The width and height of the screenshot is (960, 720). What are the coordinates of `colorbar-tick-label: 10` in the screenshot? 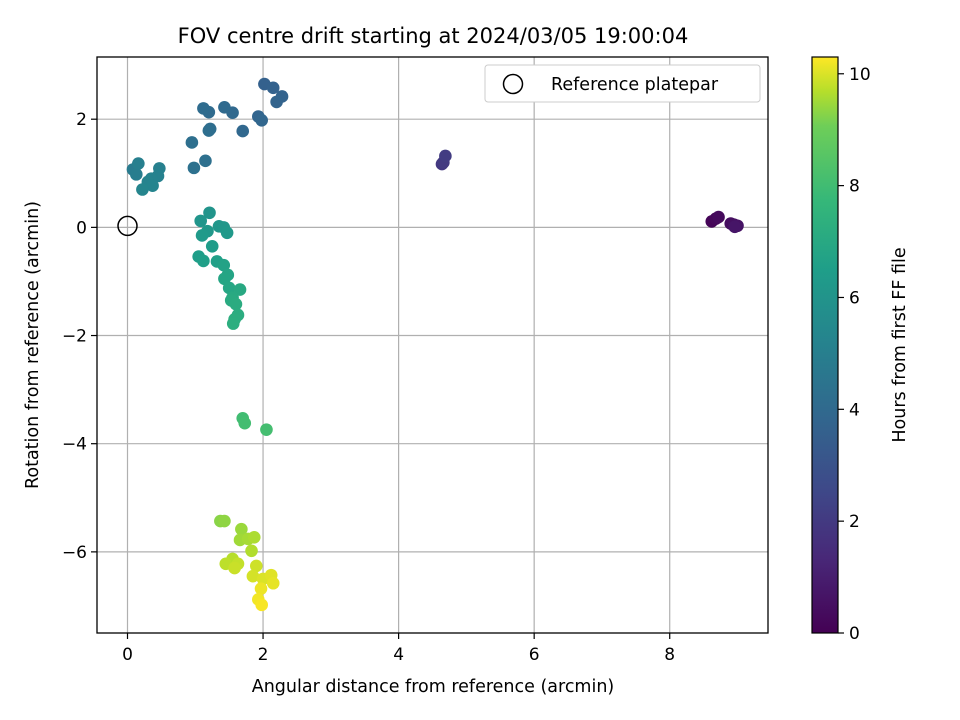 It's located at (860, 75).